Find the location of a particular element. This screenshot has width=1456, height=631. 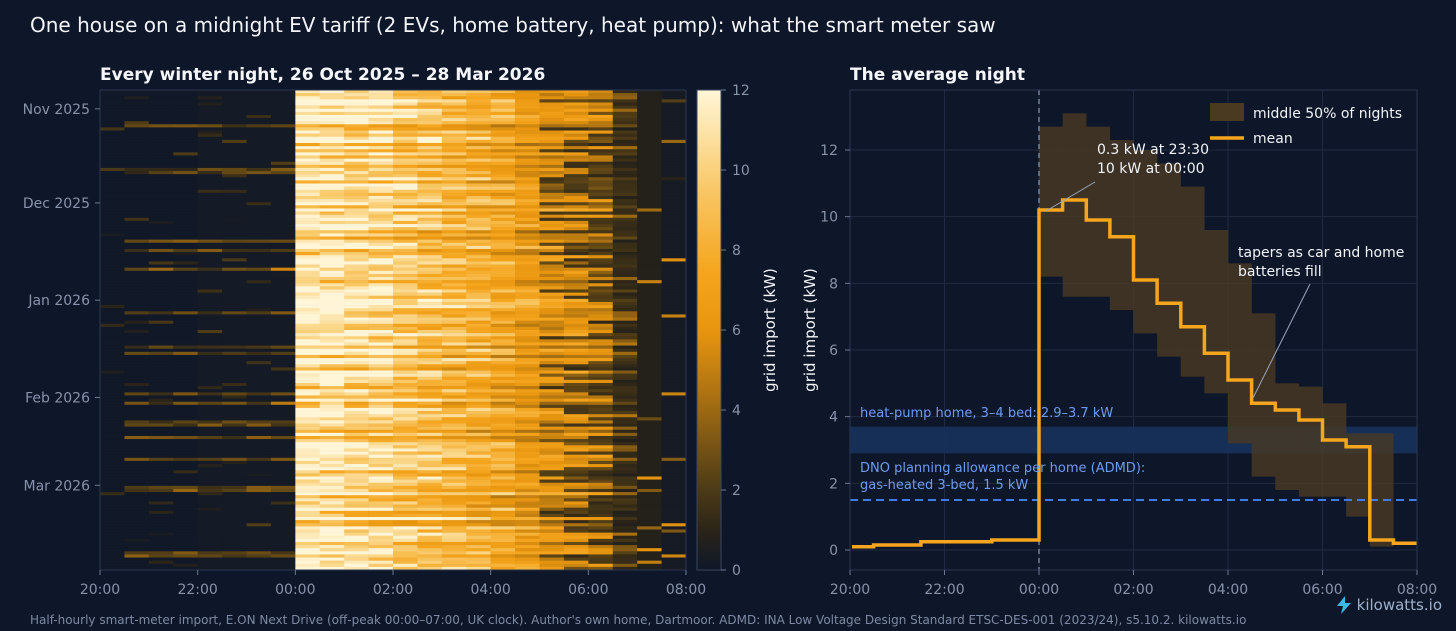

brand: kilowatts.io is located at coordinates (1389, 605).